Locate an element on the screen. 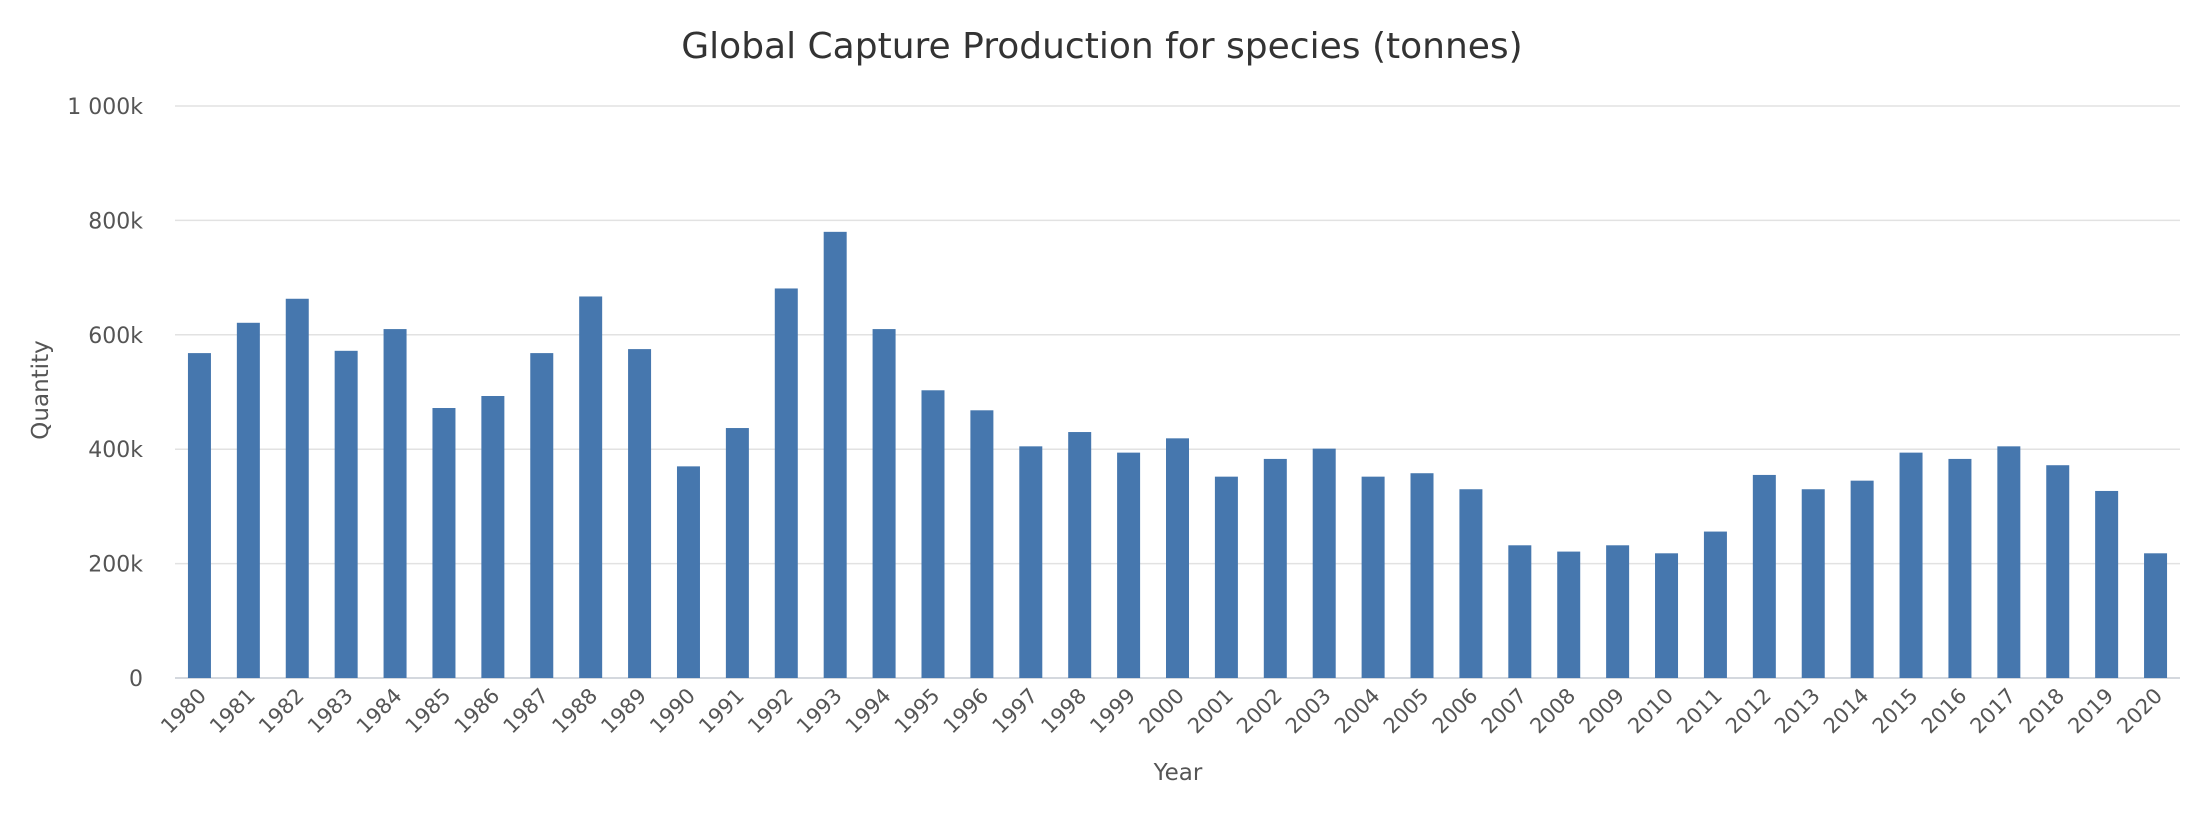 This screenshot has width=2204, height=818. x-tick-label: 2001 is located at coordinates (1210, 711).